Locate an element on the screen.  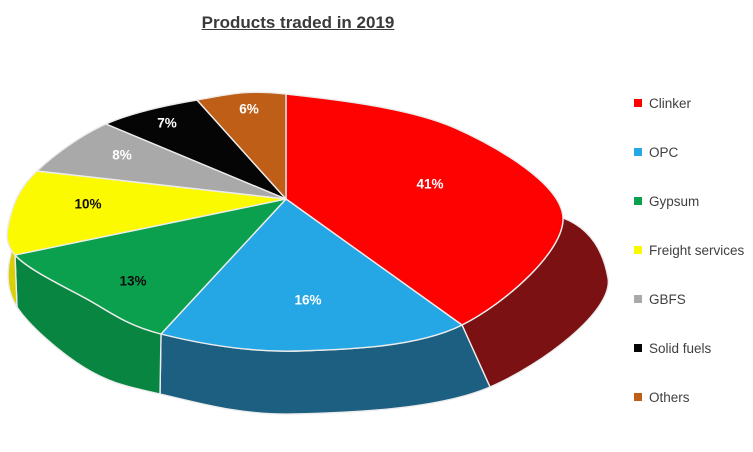
legend-label-opc: OPC is located at coordinates (664, 152).